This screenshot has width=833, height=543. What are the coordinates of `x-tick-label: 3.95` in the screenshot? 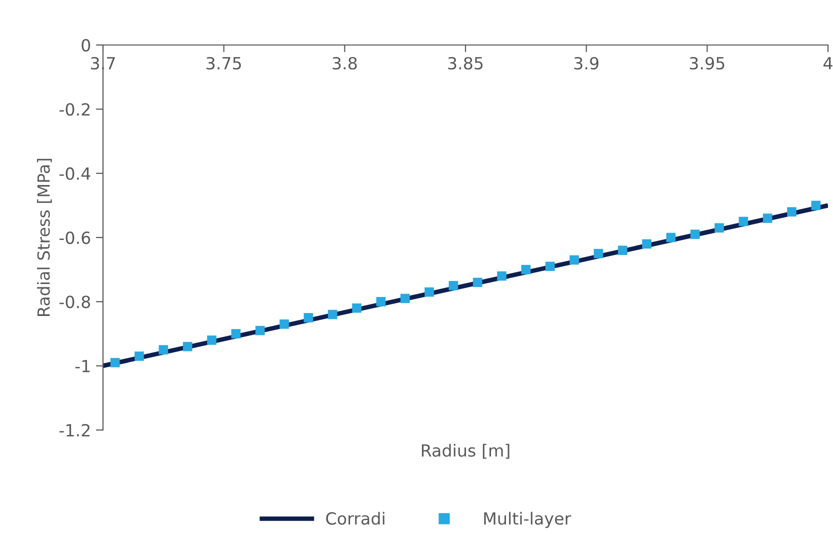 It's located at (707, 63).